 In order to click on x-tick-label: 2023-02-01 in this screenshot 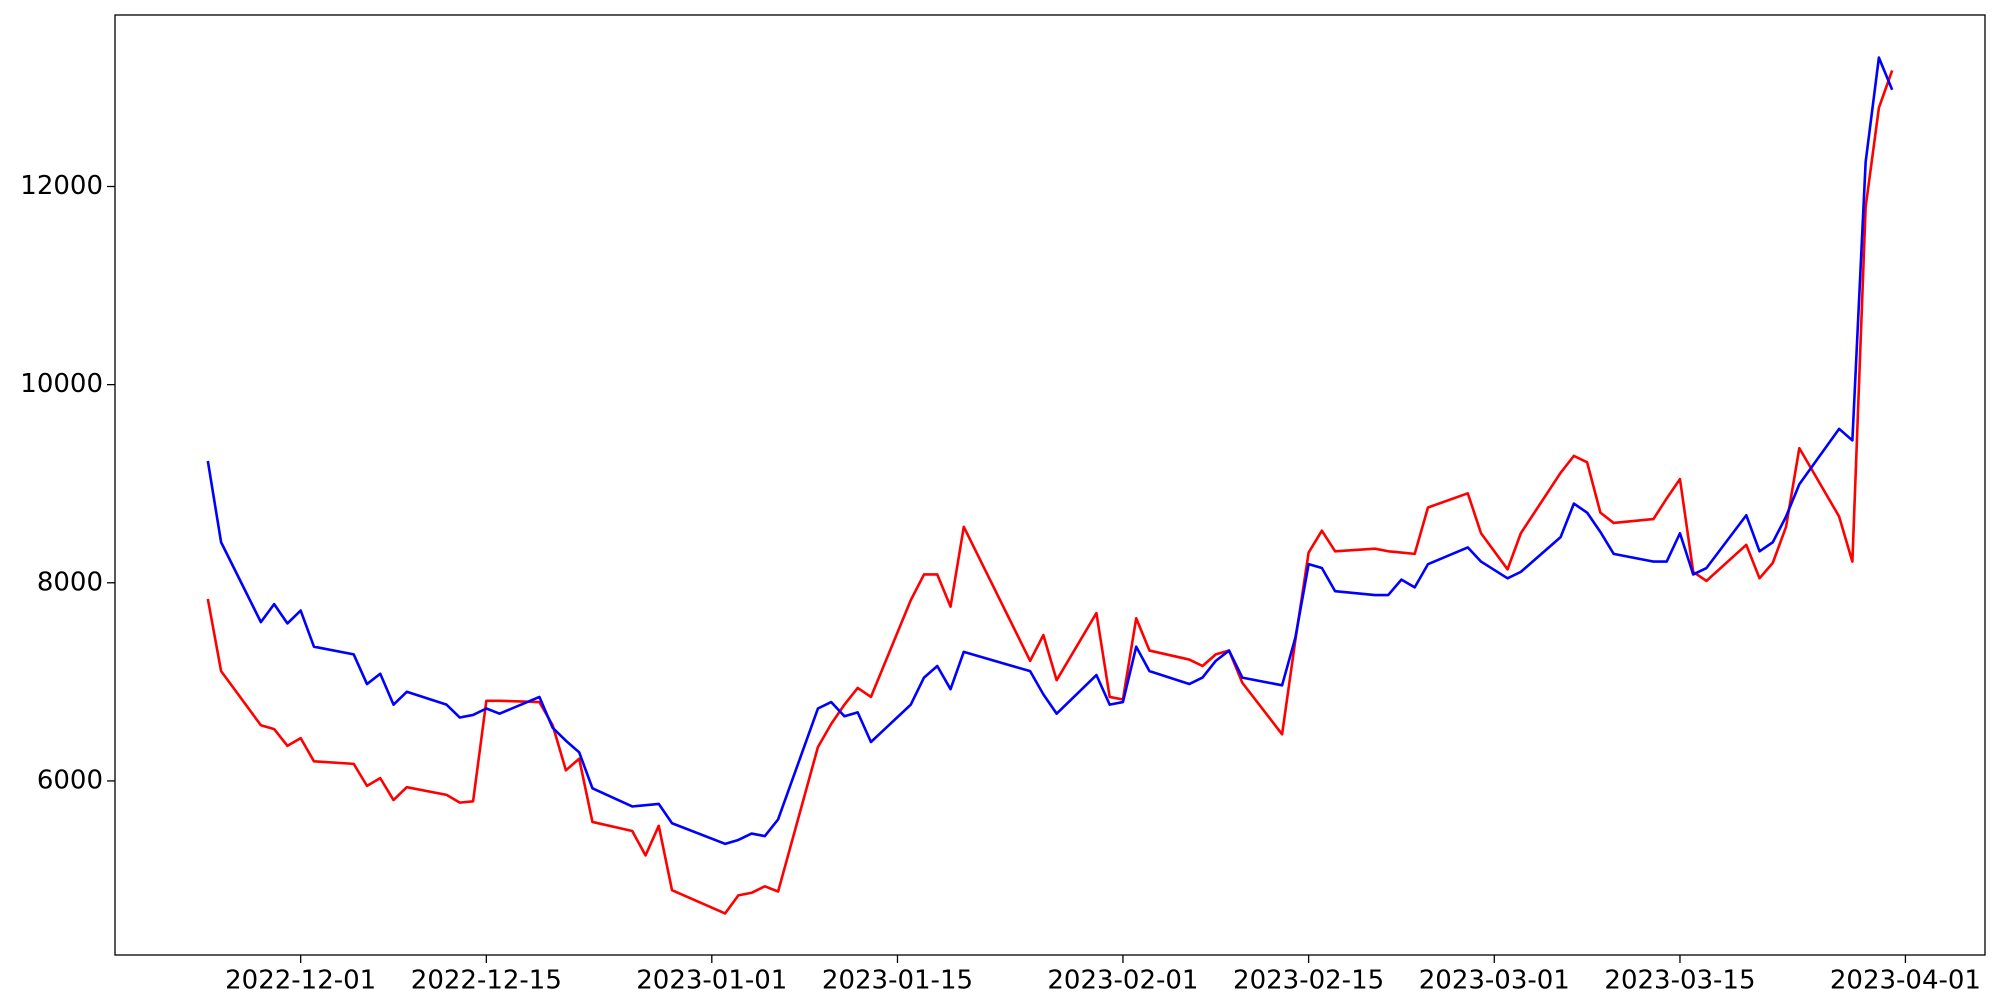, I will do `click(1122, 981)`.